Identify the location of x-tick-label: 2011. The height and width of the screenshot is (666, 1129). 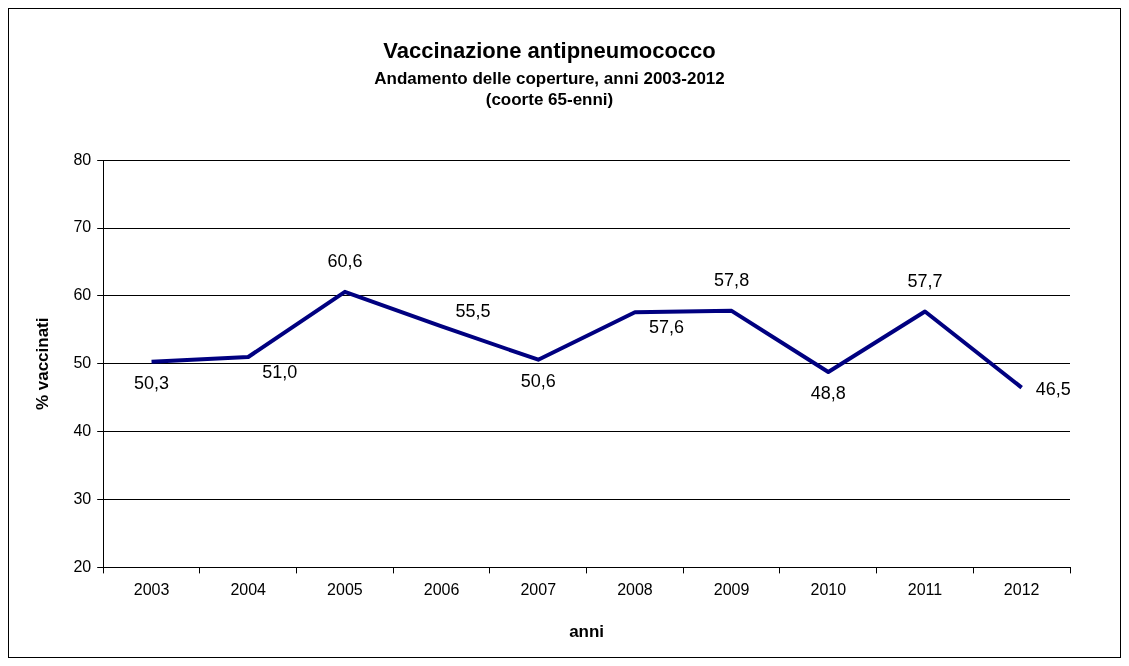
(925, 590).